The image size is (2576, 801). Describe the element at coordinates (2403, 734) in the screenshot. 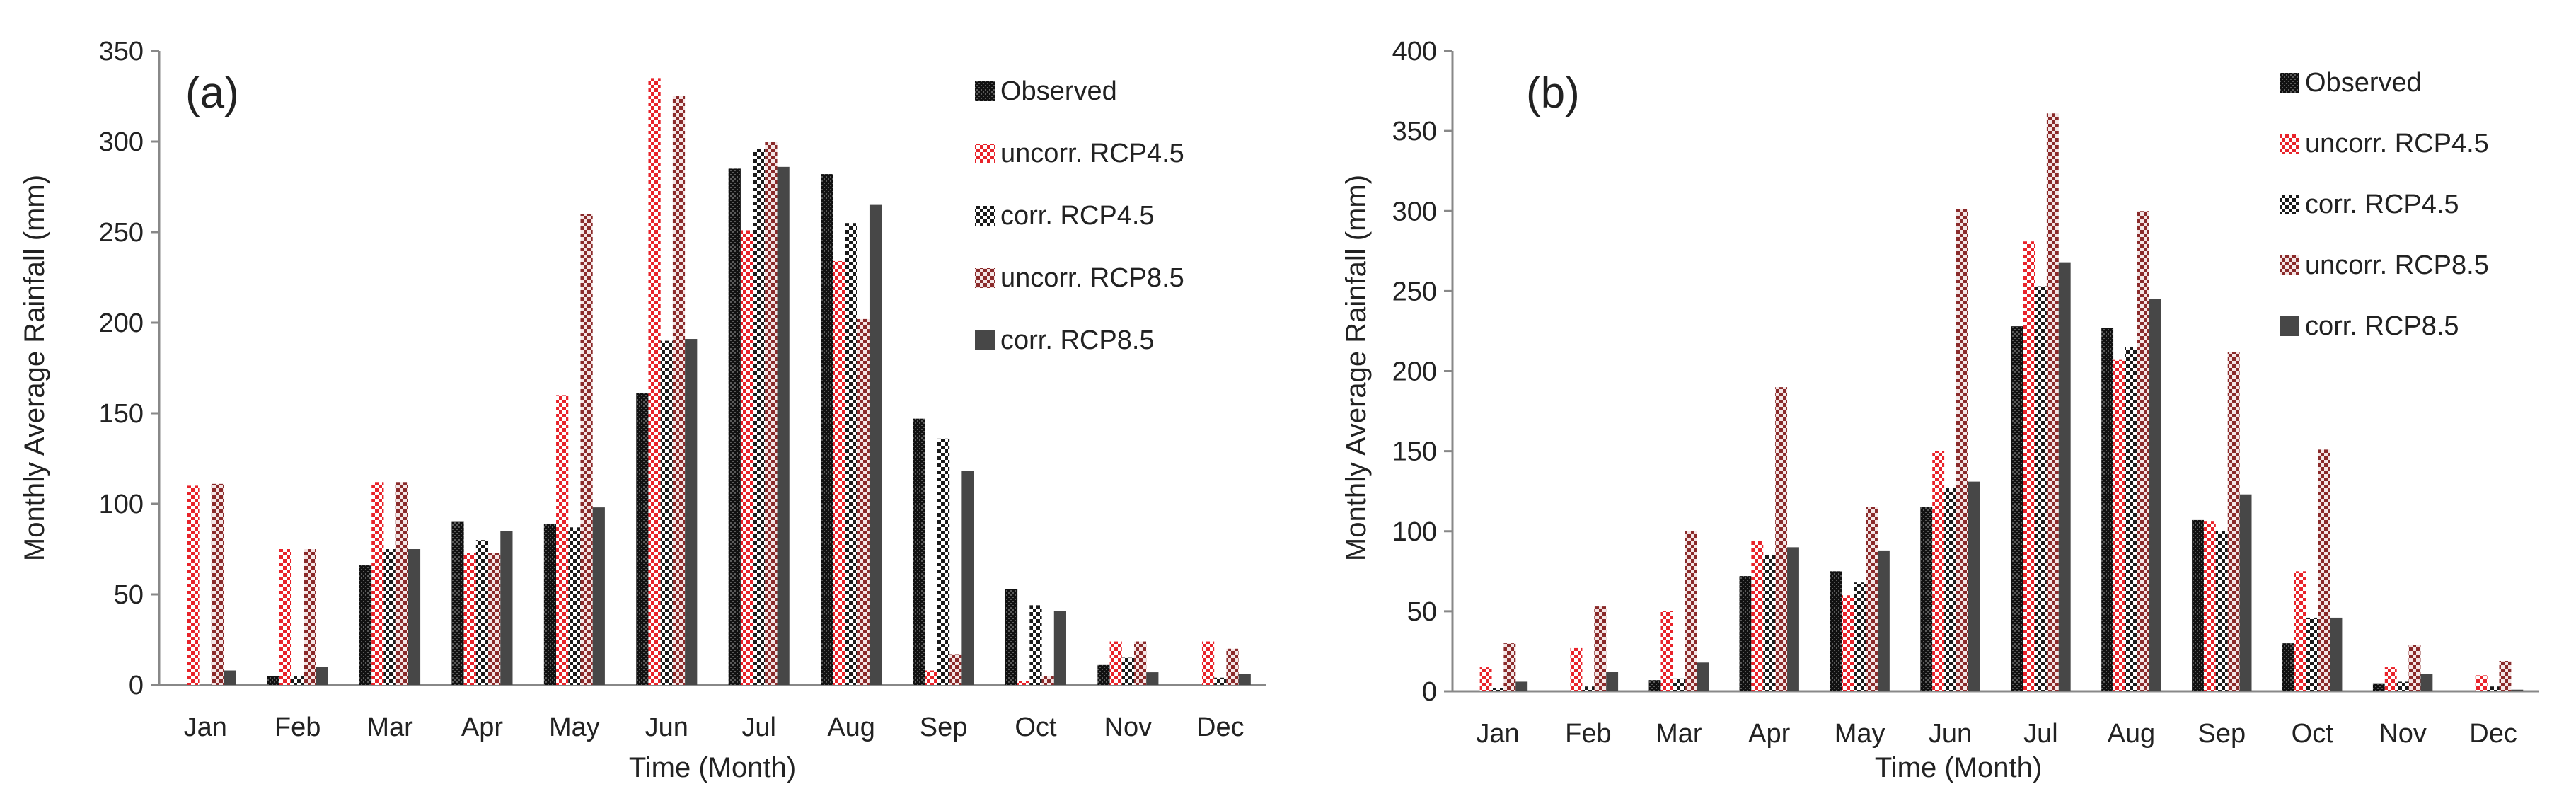

I see `x-tick-label: Nov` at that location.